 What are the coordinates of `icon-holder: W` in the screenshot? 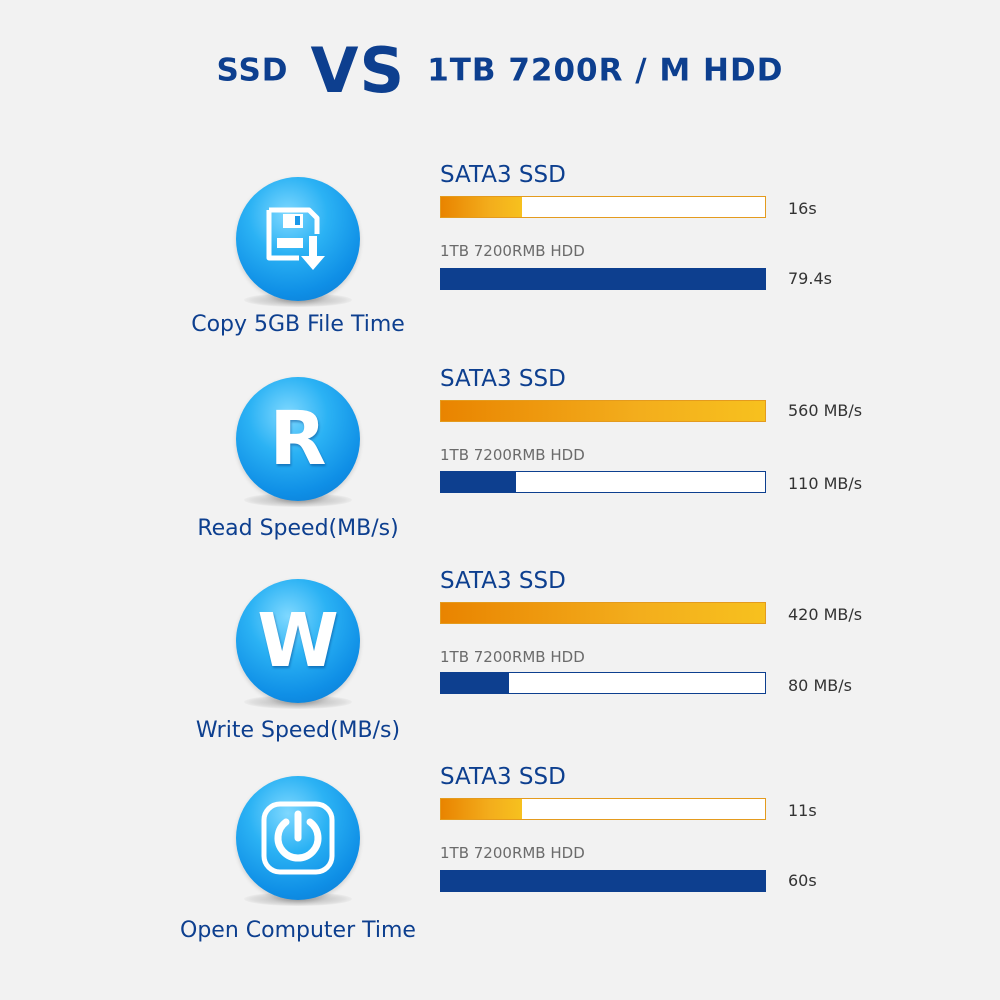 It's located at (298, 649).